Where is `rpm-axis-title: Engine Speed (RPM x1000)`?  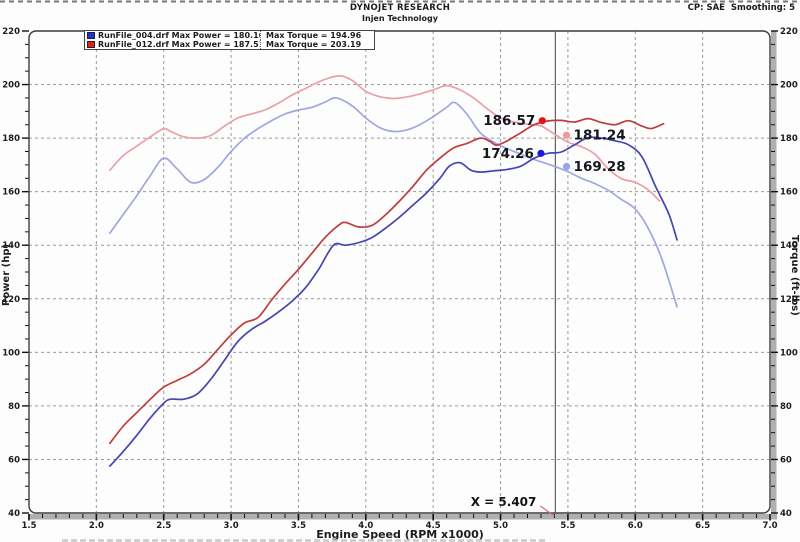
rpm-axis-title: Engine Speed (RPM x1000) is located at coordinates (400, 534).